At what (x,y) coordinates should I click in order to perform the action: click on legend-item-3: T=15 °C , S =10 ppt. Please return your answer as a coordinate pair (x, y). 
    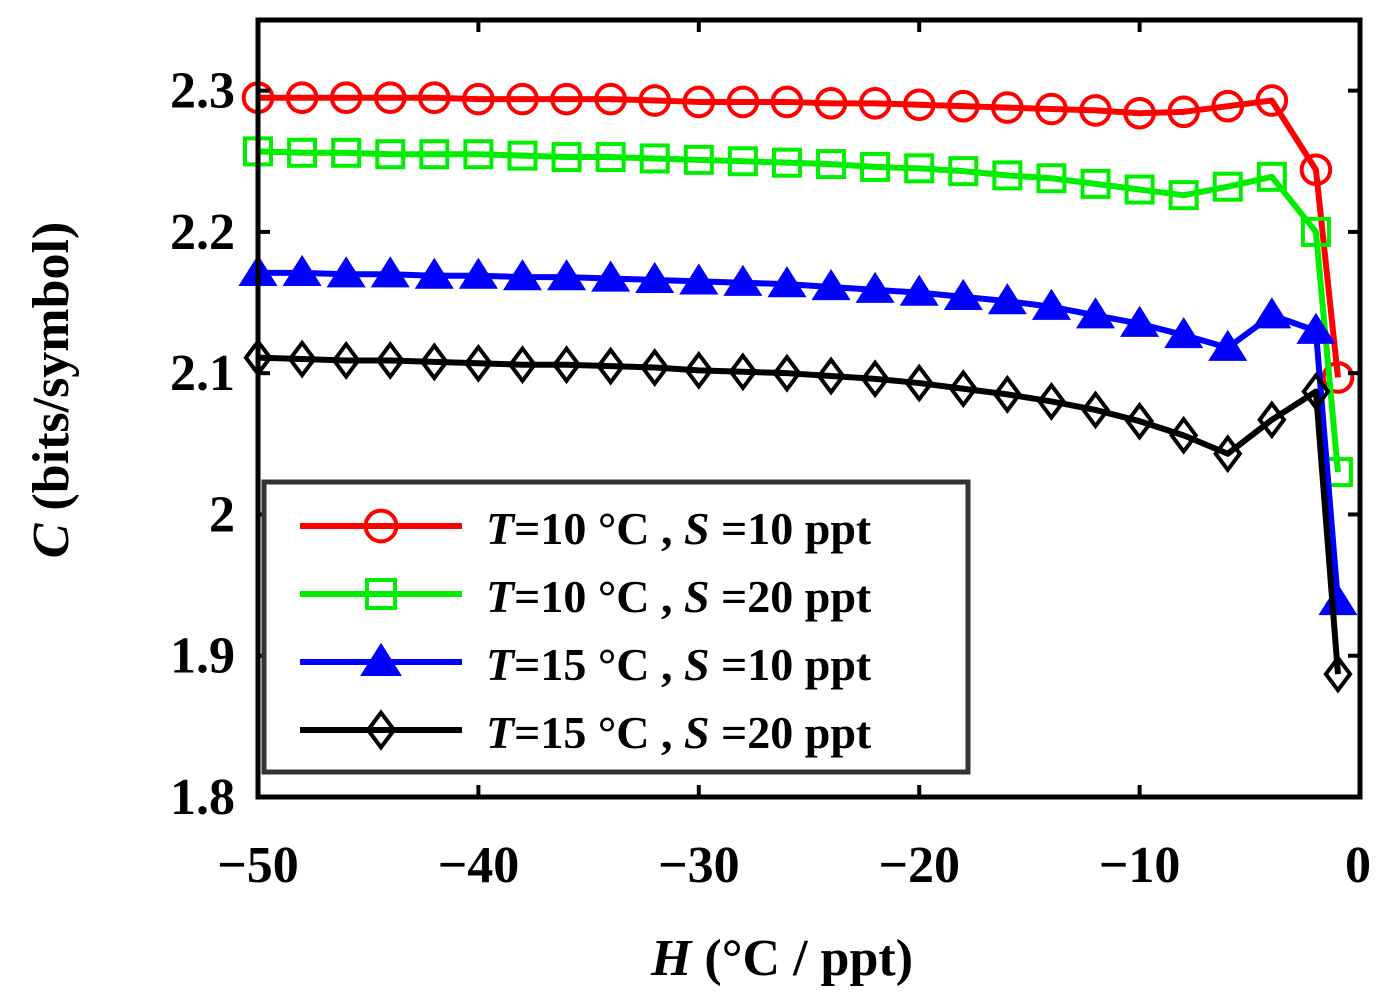
    Looking at the image, I should click on (586, 664).